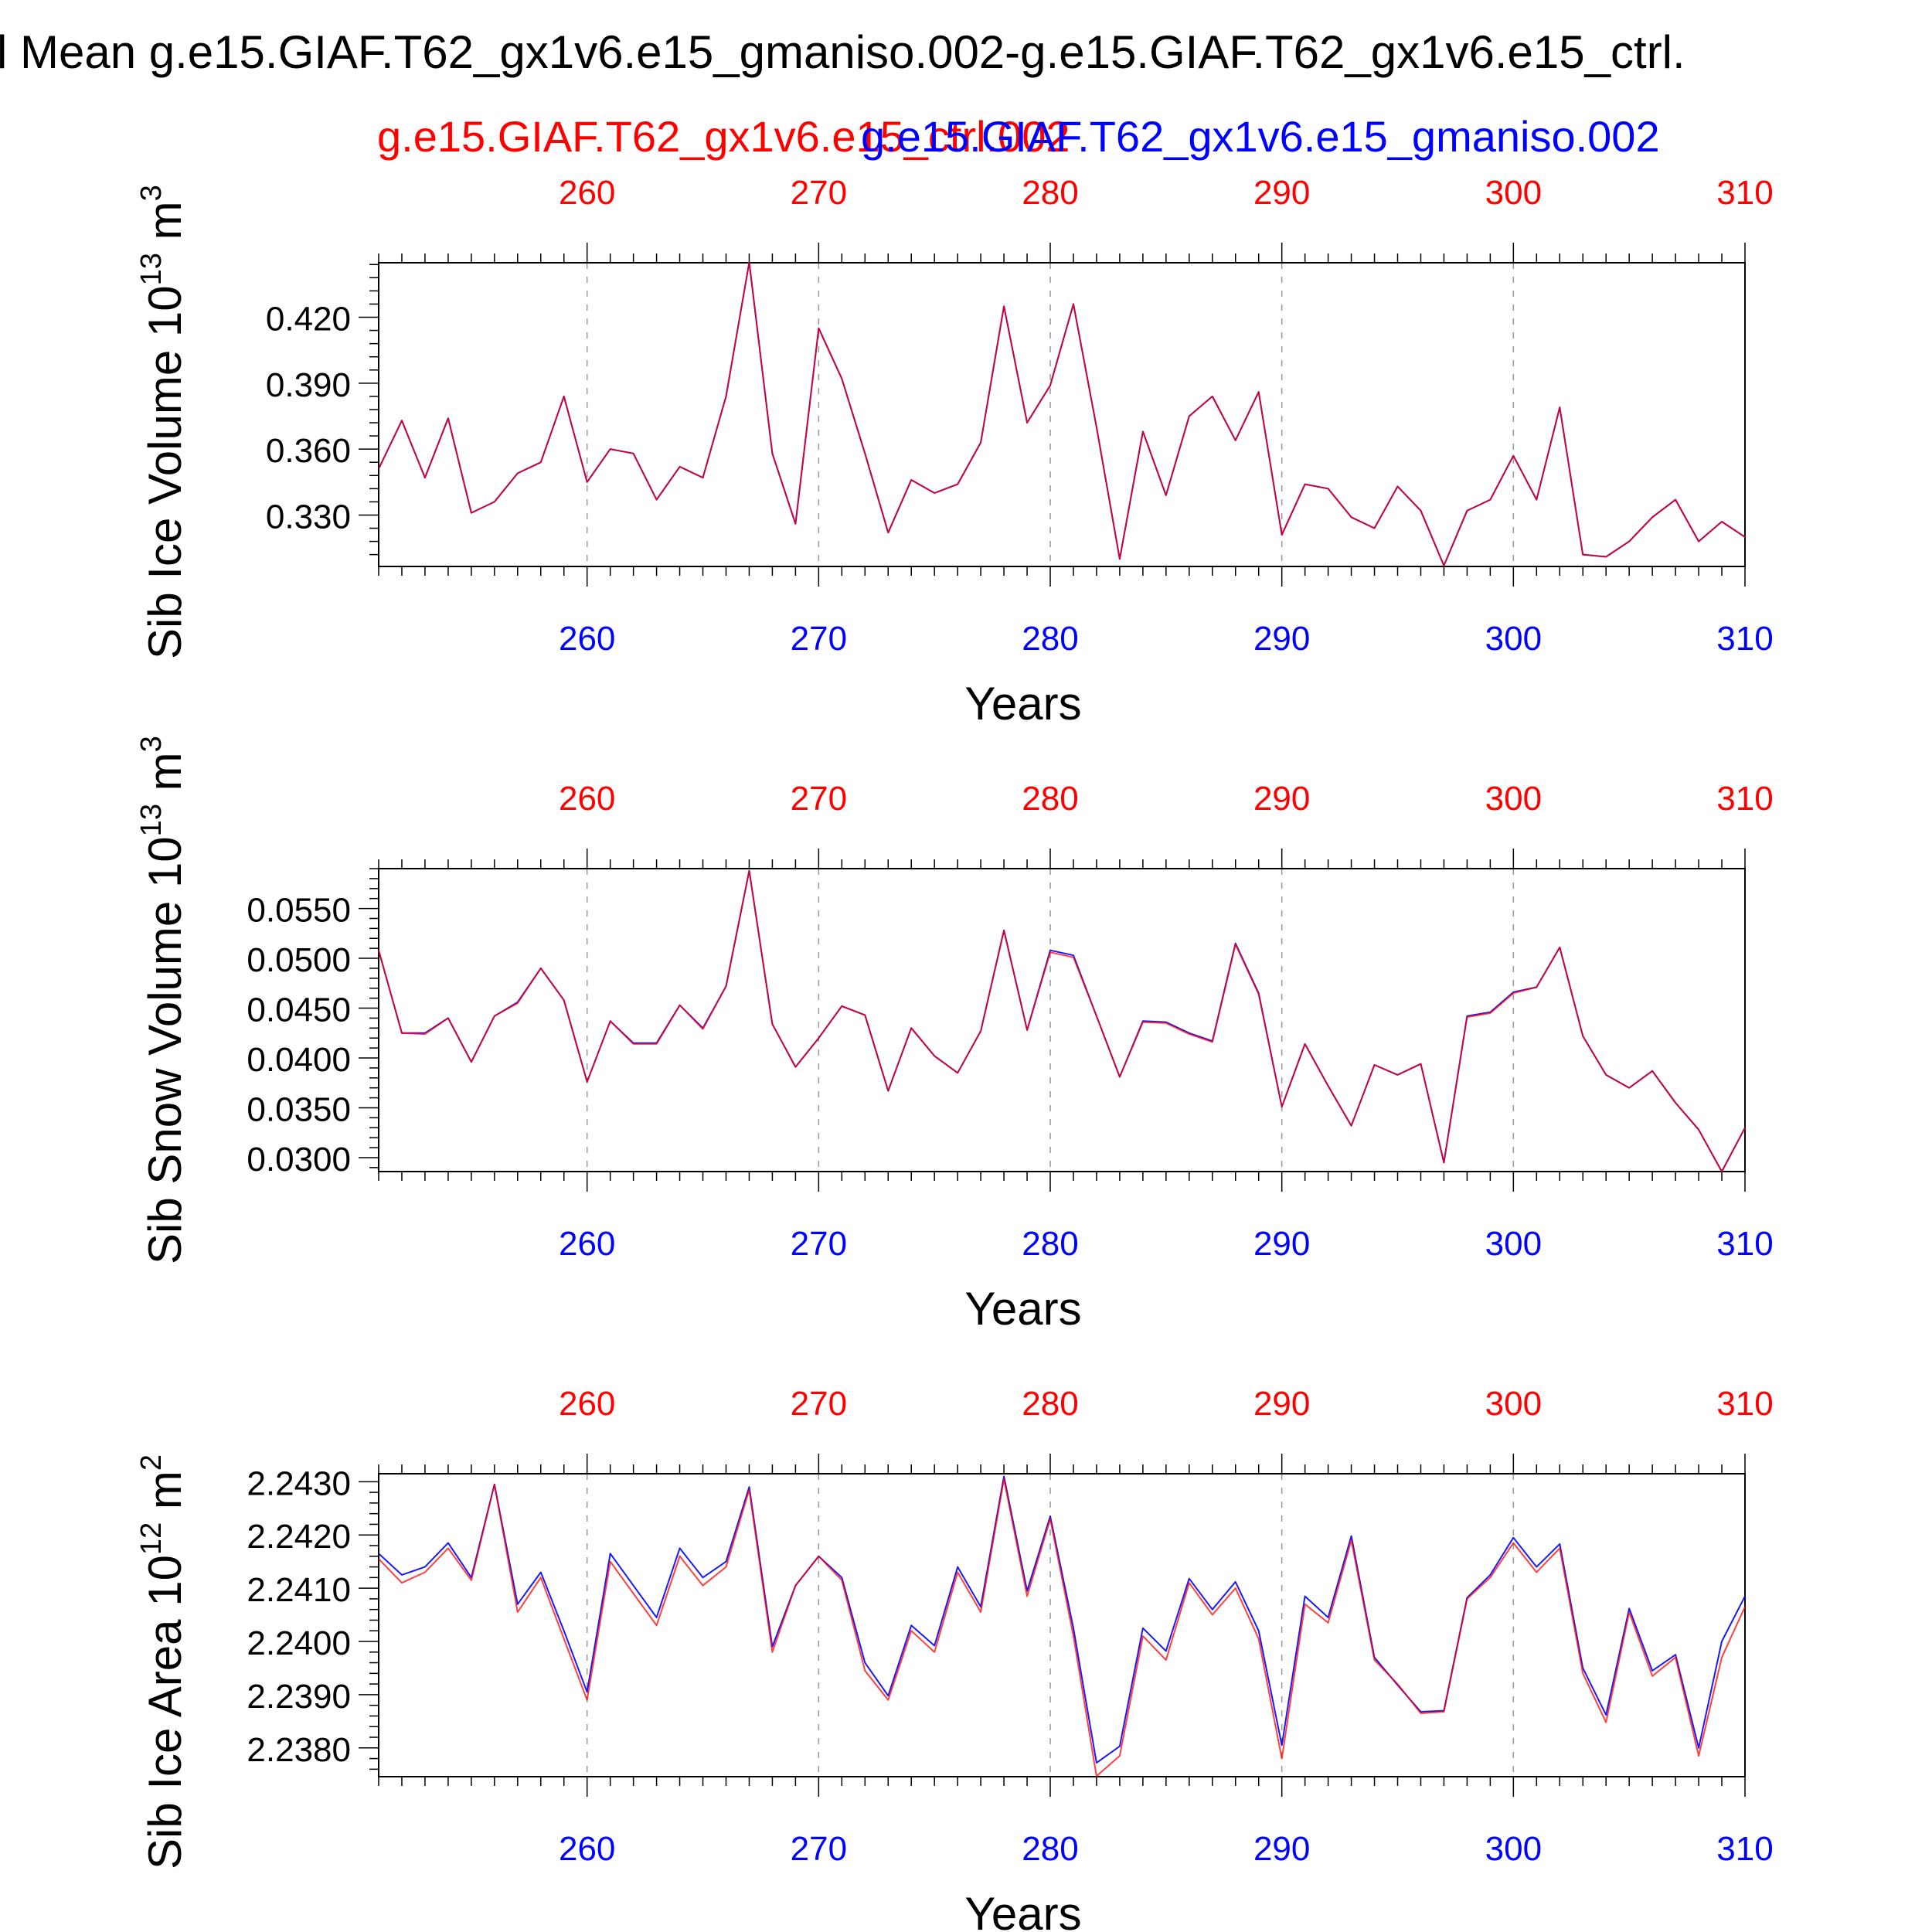 The height and width of the screenshot is (1932, 1932). What do you see at coordinates (308, 319) in the screenshot?
I see `y-tick-label: 0.420` at bounding box center [308, 319].